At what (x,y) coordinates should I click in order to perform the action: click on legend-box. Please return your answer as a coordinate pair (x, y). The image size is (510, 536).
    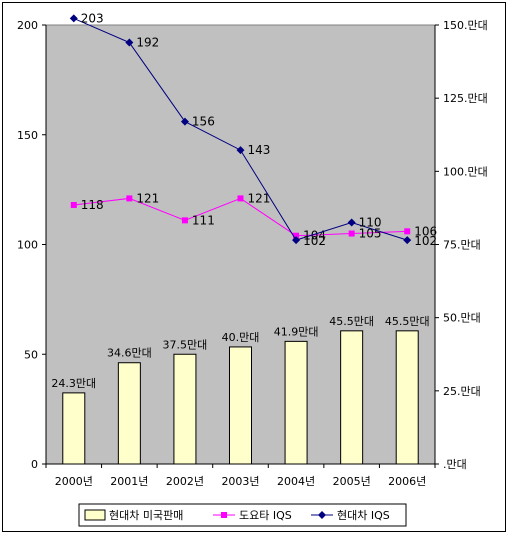
    Looking at the image, I should click on (242, 515).